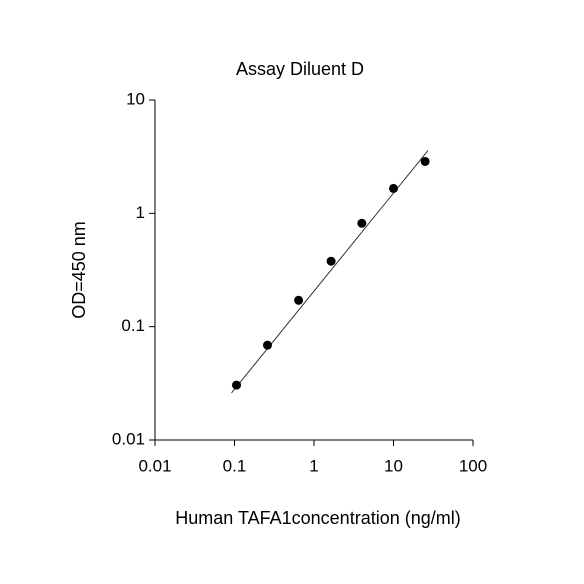 Image resolution: width=584 pixels, height=584 pixels. What do you see at coordinates (133, 325) in the screenshot?
I see `y-tick-label: 0.1` at bounding box center [133, 325].